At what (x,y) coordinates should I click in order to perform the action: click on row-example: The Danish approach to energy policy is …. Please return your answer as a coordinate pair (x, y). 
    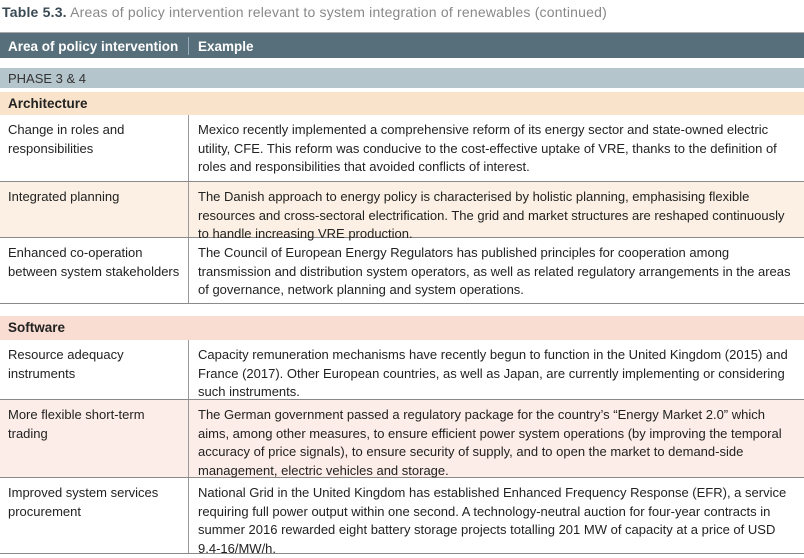
    Looking at the image, I should click on (491, 215).